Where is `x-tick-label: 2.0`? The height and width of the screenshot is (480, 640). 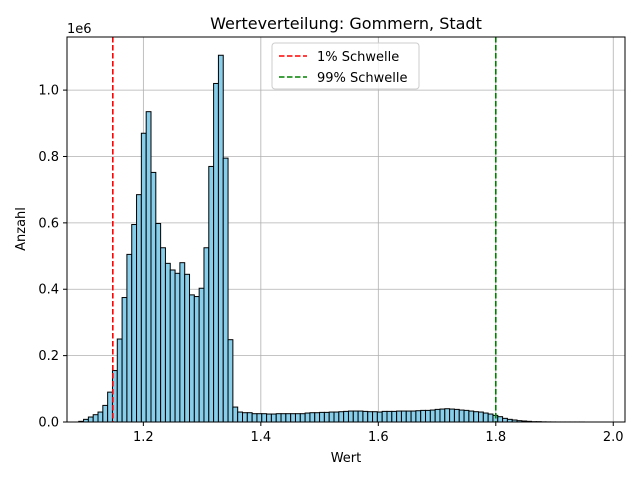 x-tick-label: 2.0 is located at coordinates (613, 437).